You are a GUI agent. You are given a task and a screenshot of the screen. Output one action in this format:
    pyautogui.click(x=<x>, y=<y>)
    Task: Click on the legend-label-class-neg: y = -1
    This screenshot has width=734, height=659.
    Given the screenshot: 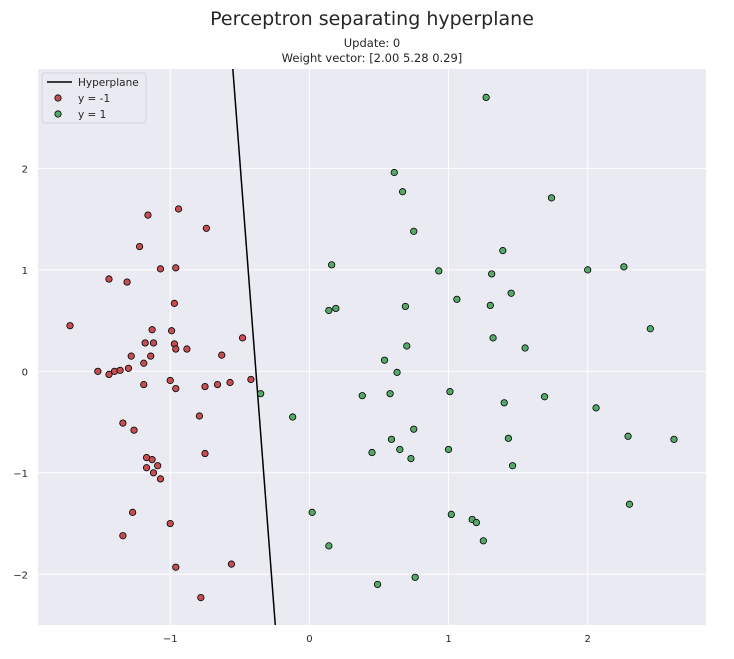 What is the action you would take?
    pyautogui.click(x=94, y=99)
    